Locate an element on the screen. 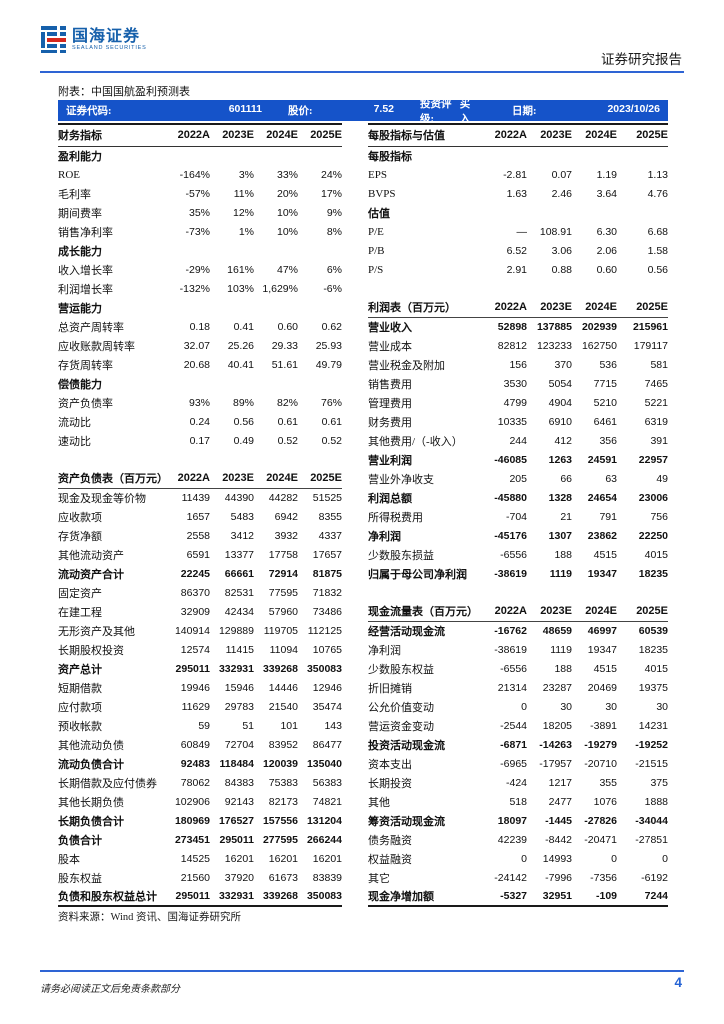 This screenshot has width=724, height=1024. cell-value: -17957 is located at coordinates (555, 763).